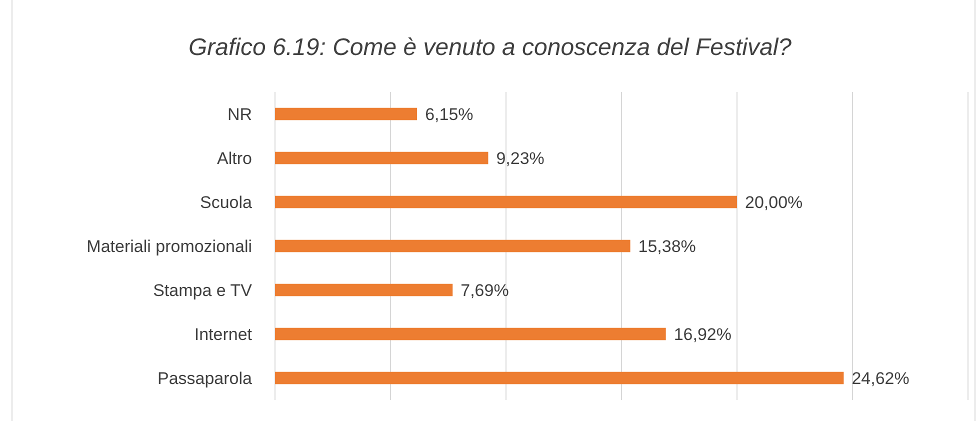 The width and height of the screenshot is (980, 421). What do you see at coordinates (881, 378) in the screenshot?
I see `data-label: 24,62%` at bounding box center [881, 378].